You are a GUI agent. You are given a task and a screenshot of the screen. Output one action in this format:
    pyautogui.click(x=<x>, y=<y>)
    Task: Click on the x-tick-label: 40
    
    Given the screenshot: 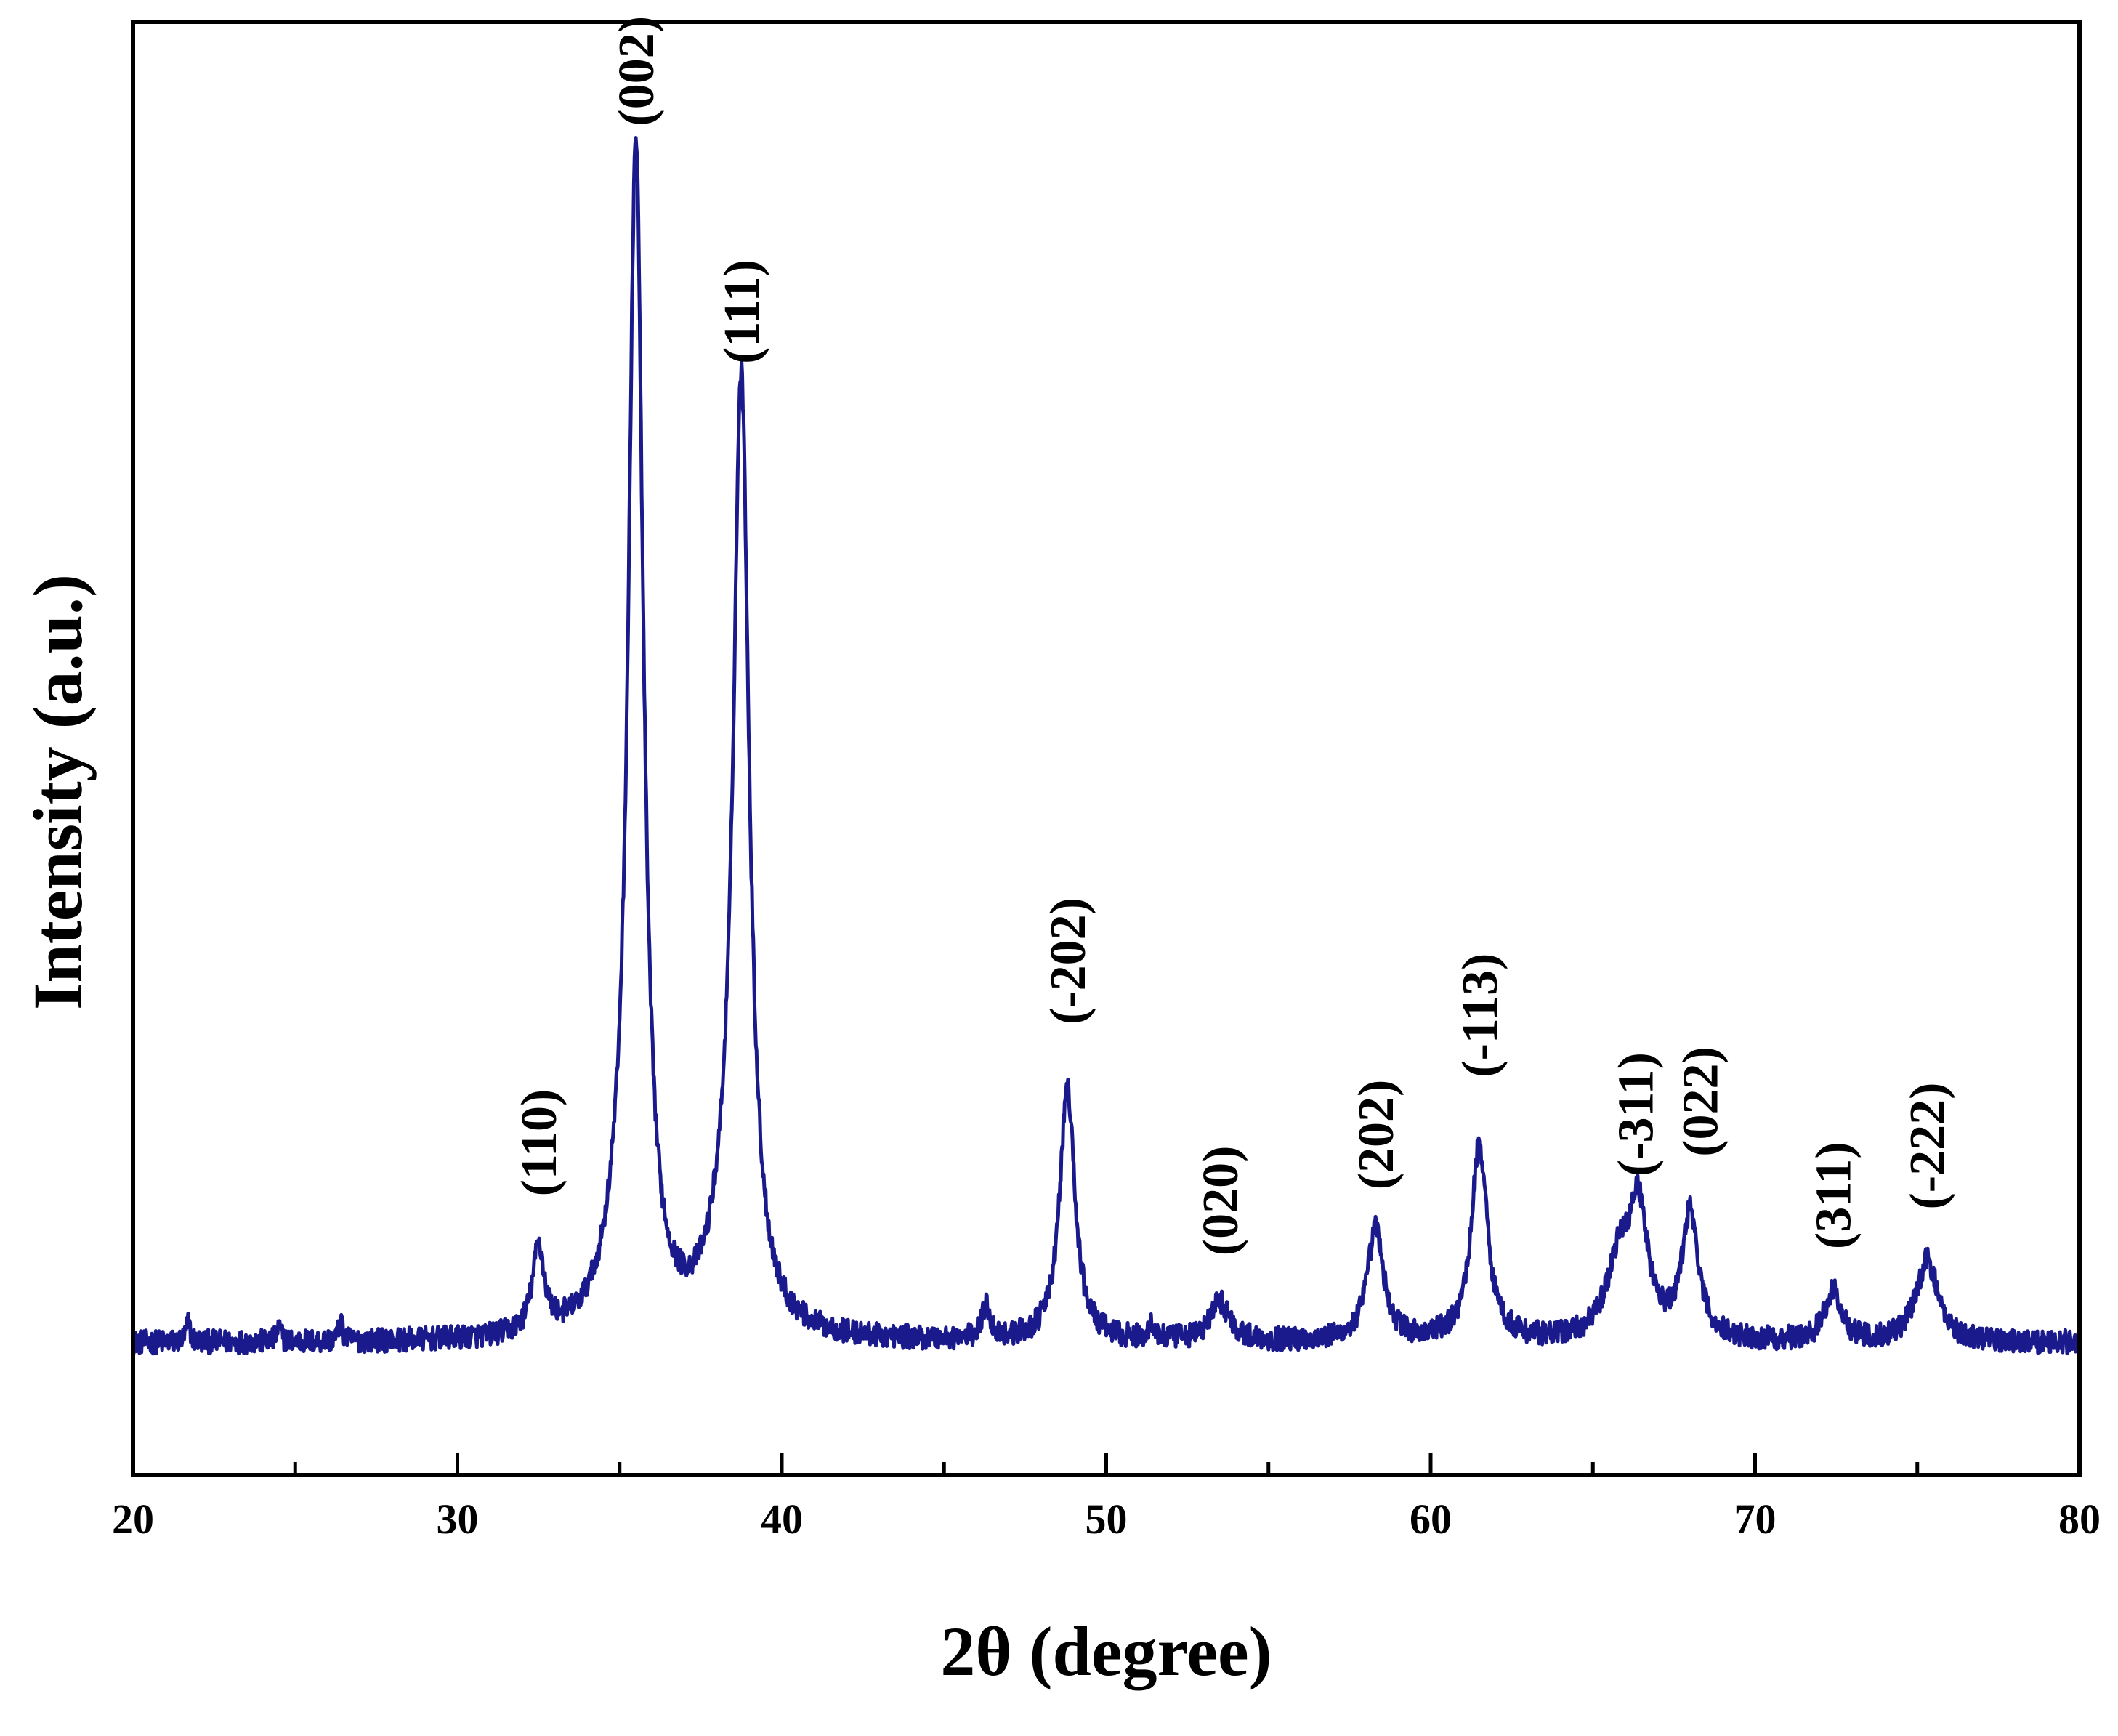 What is the action you would take?
    pyautogui.click(x=782, y=1519)
    